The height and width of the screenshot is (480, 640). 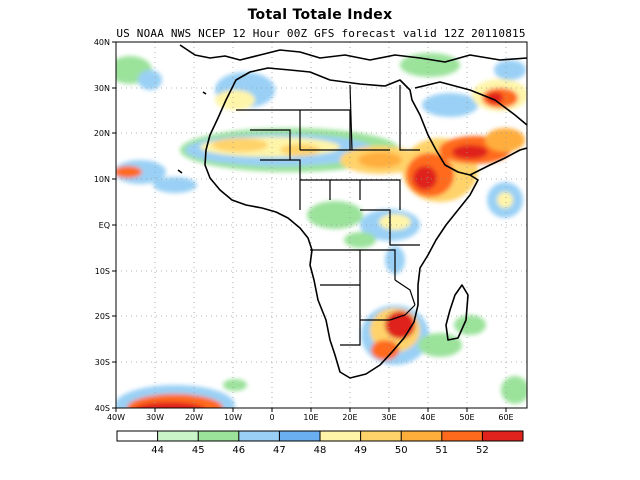 What do you see at coordinates (388, 417) in the screenshot?
I see `lon-label: 30E` at bounding box center [388, 417].